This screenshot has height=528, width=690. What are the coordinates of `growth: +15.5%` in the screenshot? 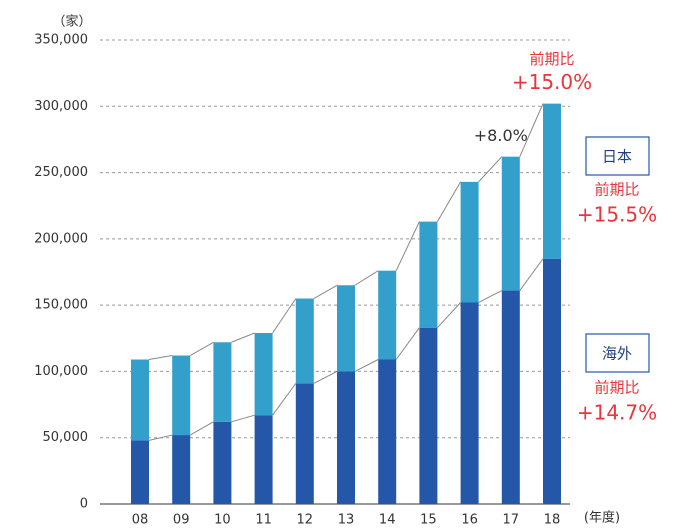 It's located at (617, 215).